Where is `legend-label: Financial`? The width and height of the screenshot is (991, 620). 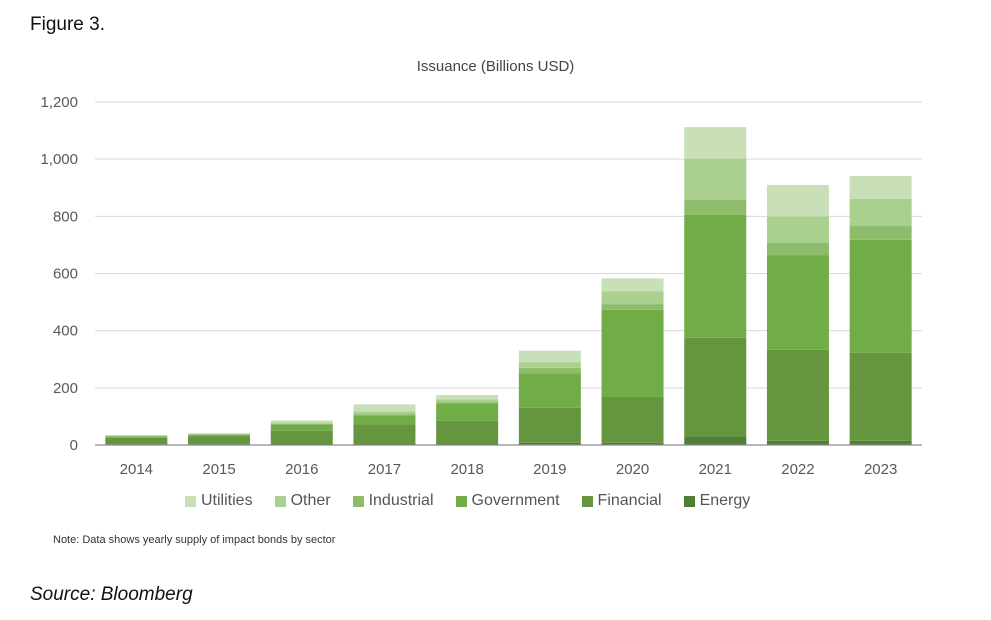 legend-label: Financial is located at coordinates (629, 500).